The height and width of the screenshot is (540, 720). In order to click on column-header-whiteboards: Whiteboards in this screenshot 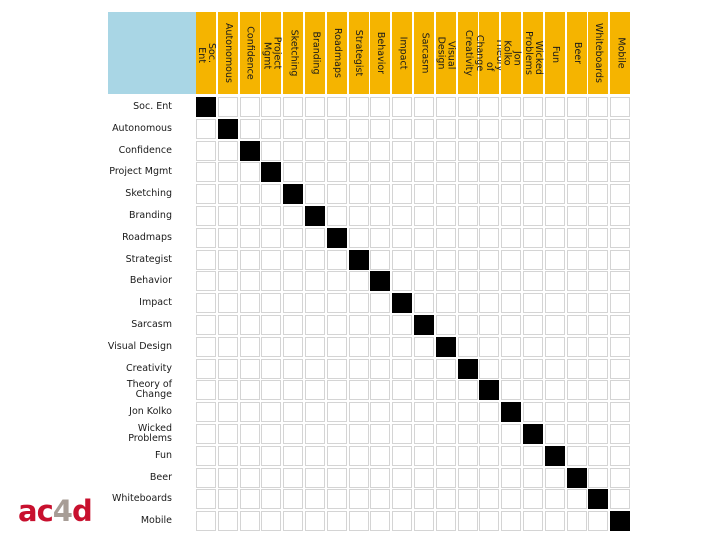, I will do `click(598, 53)`.